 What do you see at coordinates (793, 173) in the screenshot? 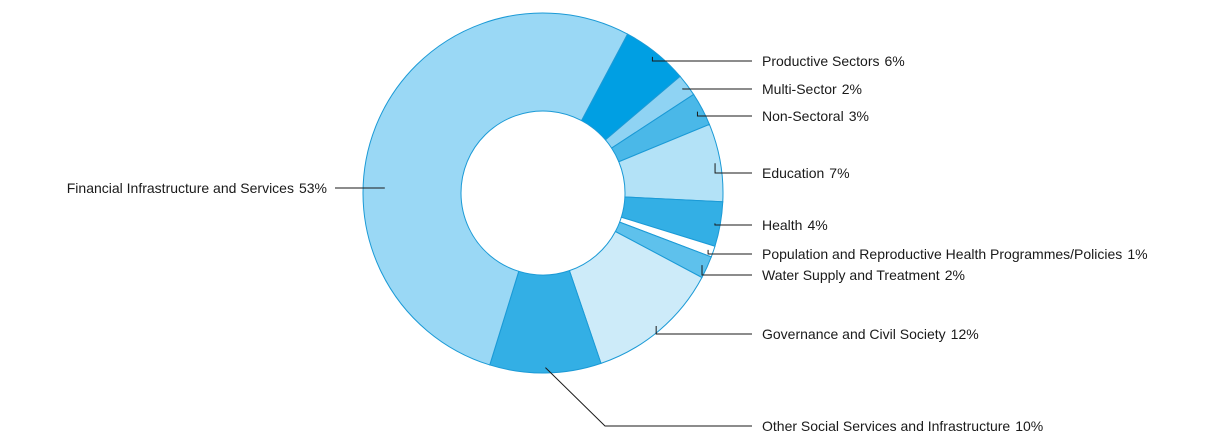
I see `slice-label-name: Education` at bounding box center [793, 173].